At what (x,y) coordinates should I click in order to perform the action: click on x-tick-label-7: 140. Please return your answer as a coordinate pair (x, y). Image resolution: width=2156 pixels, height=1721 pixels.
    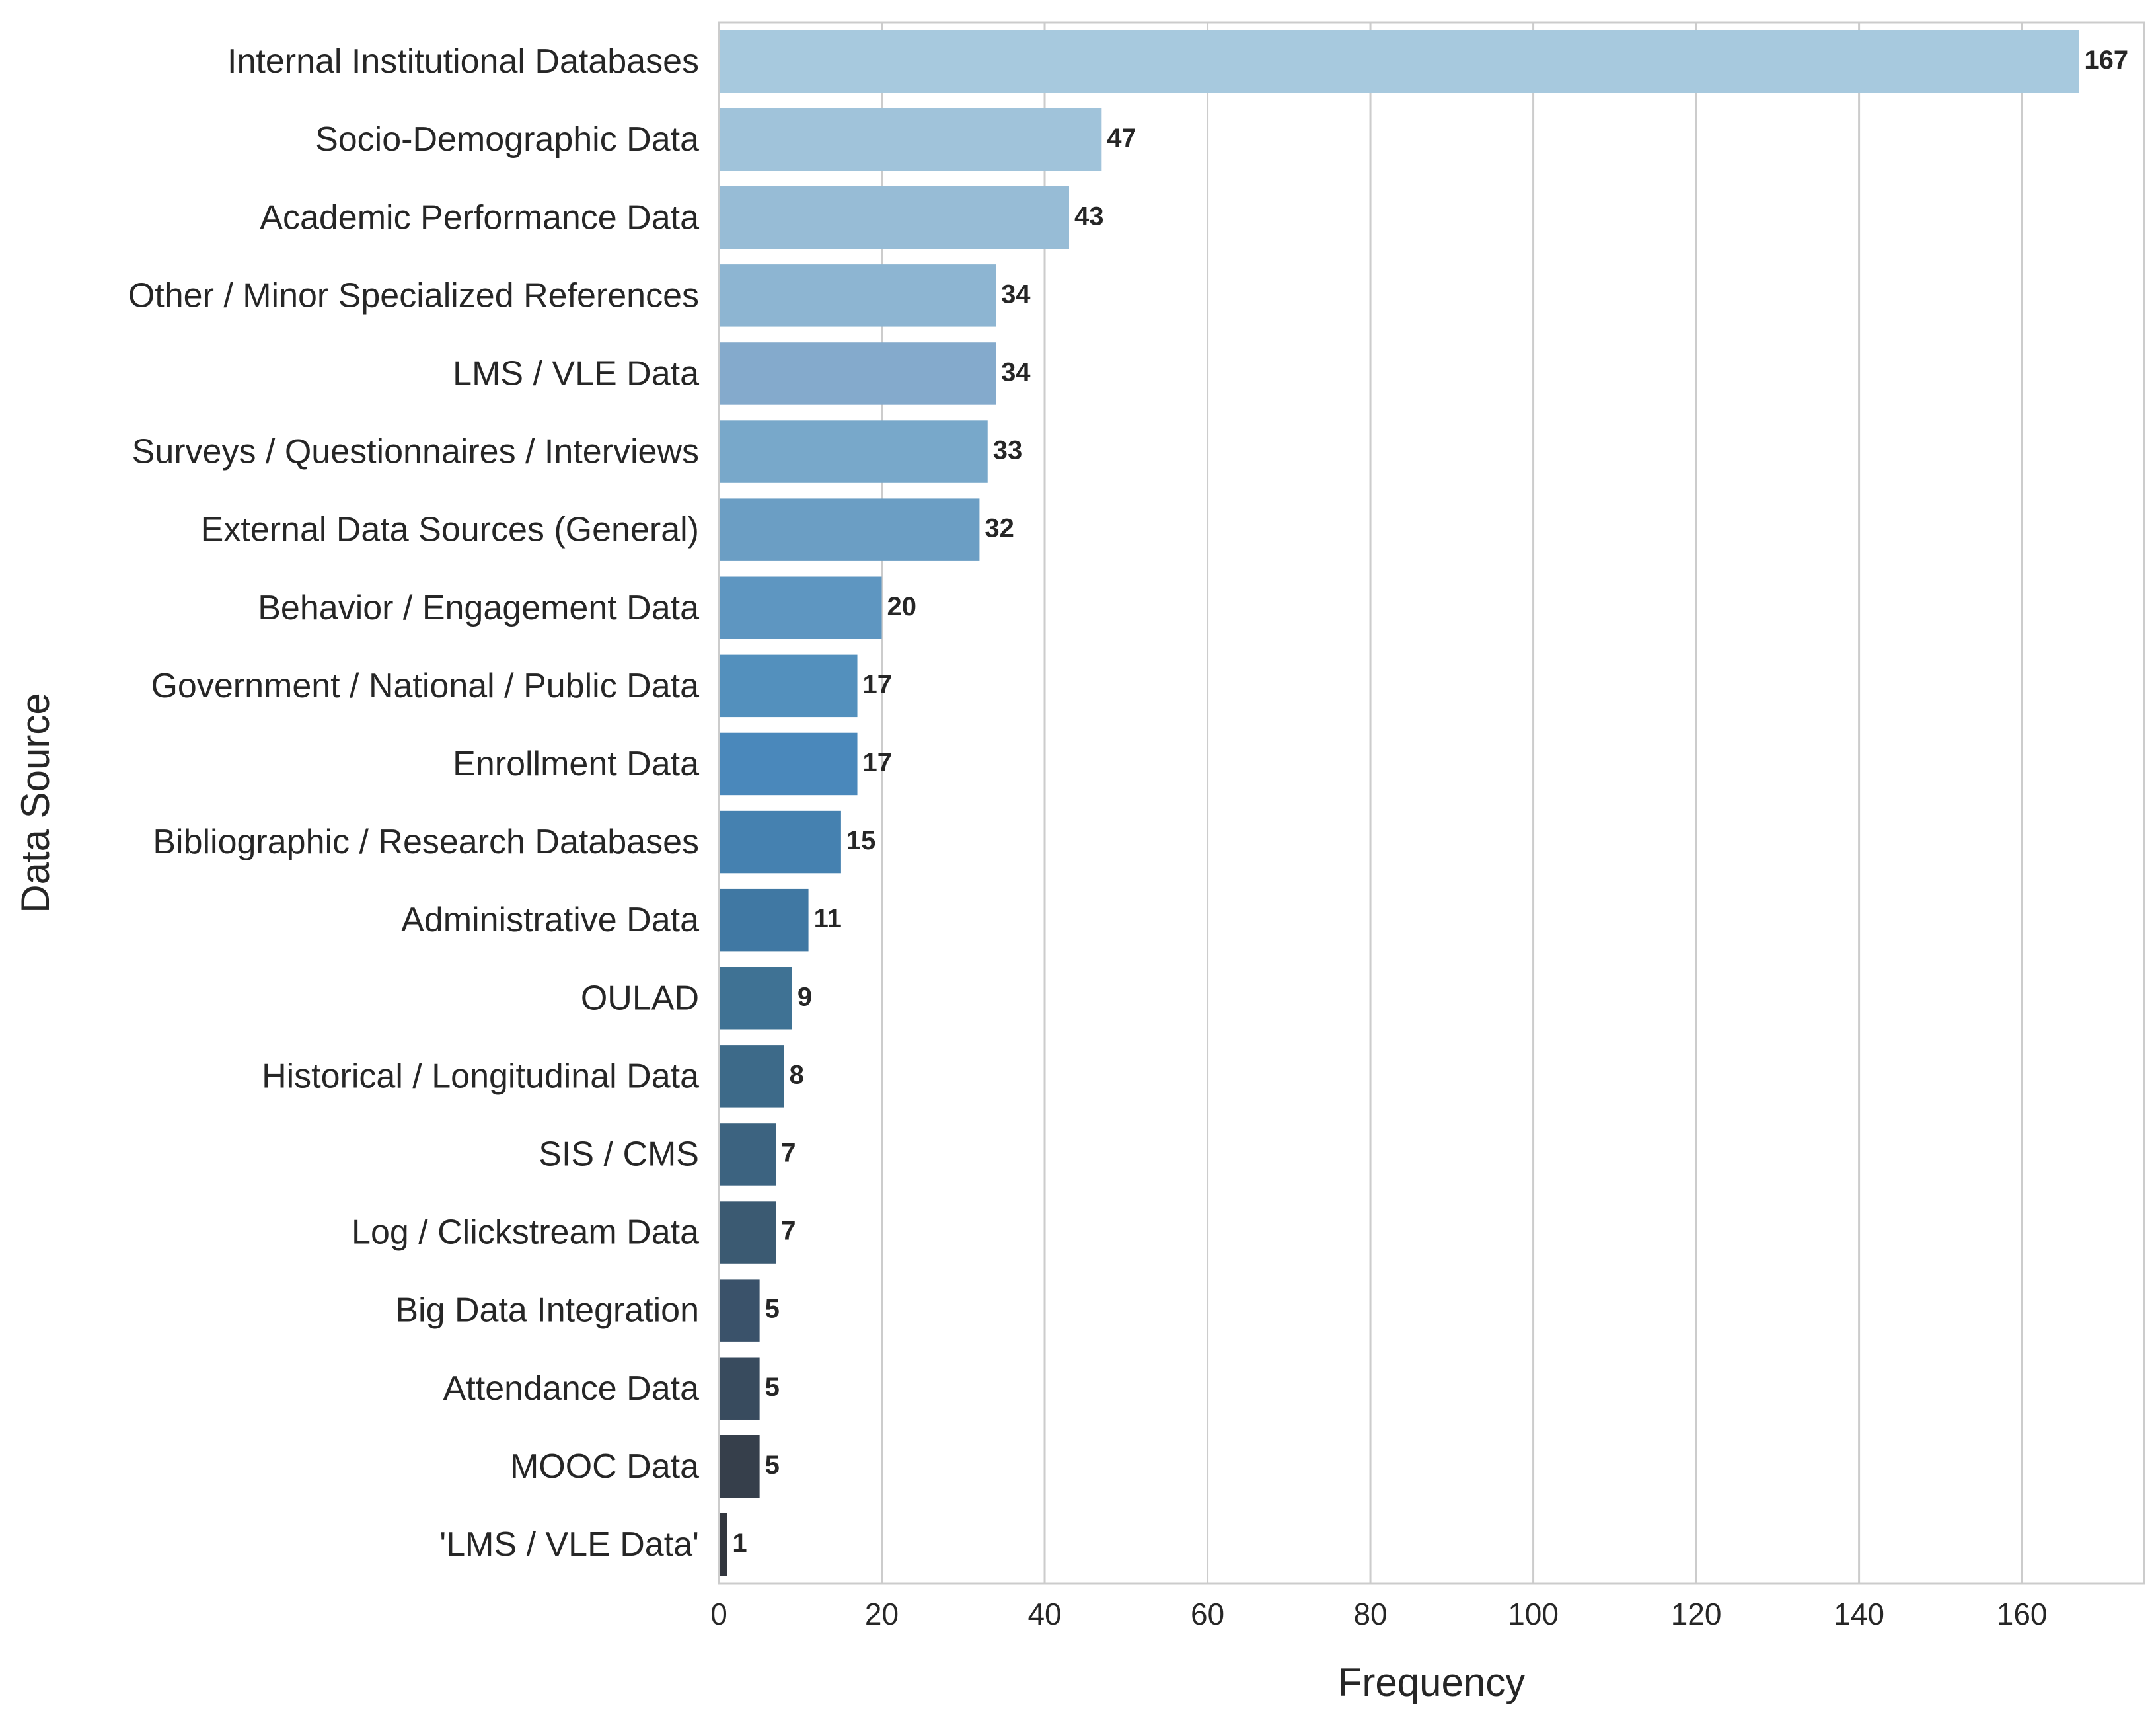
    Looking at the image, I should click on (1859, 1614).